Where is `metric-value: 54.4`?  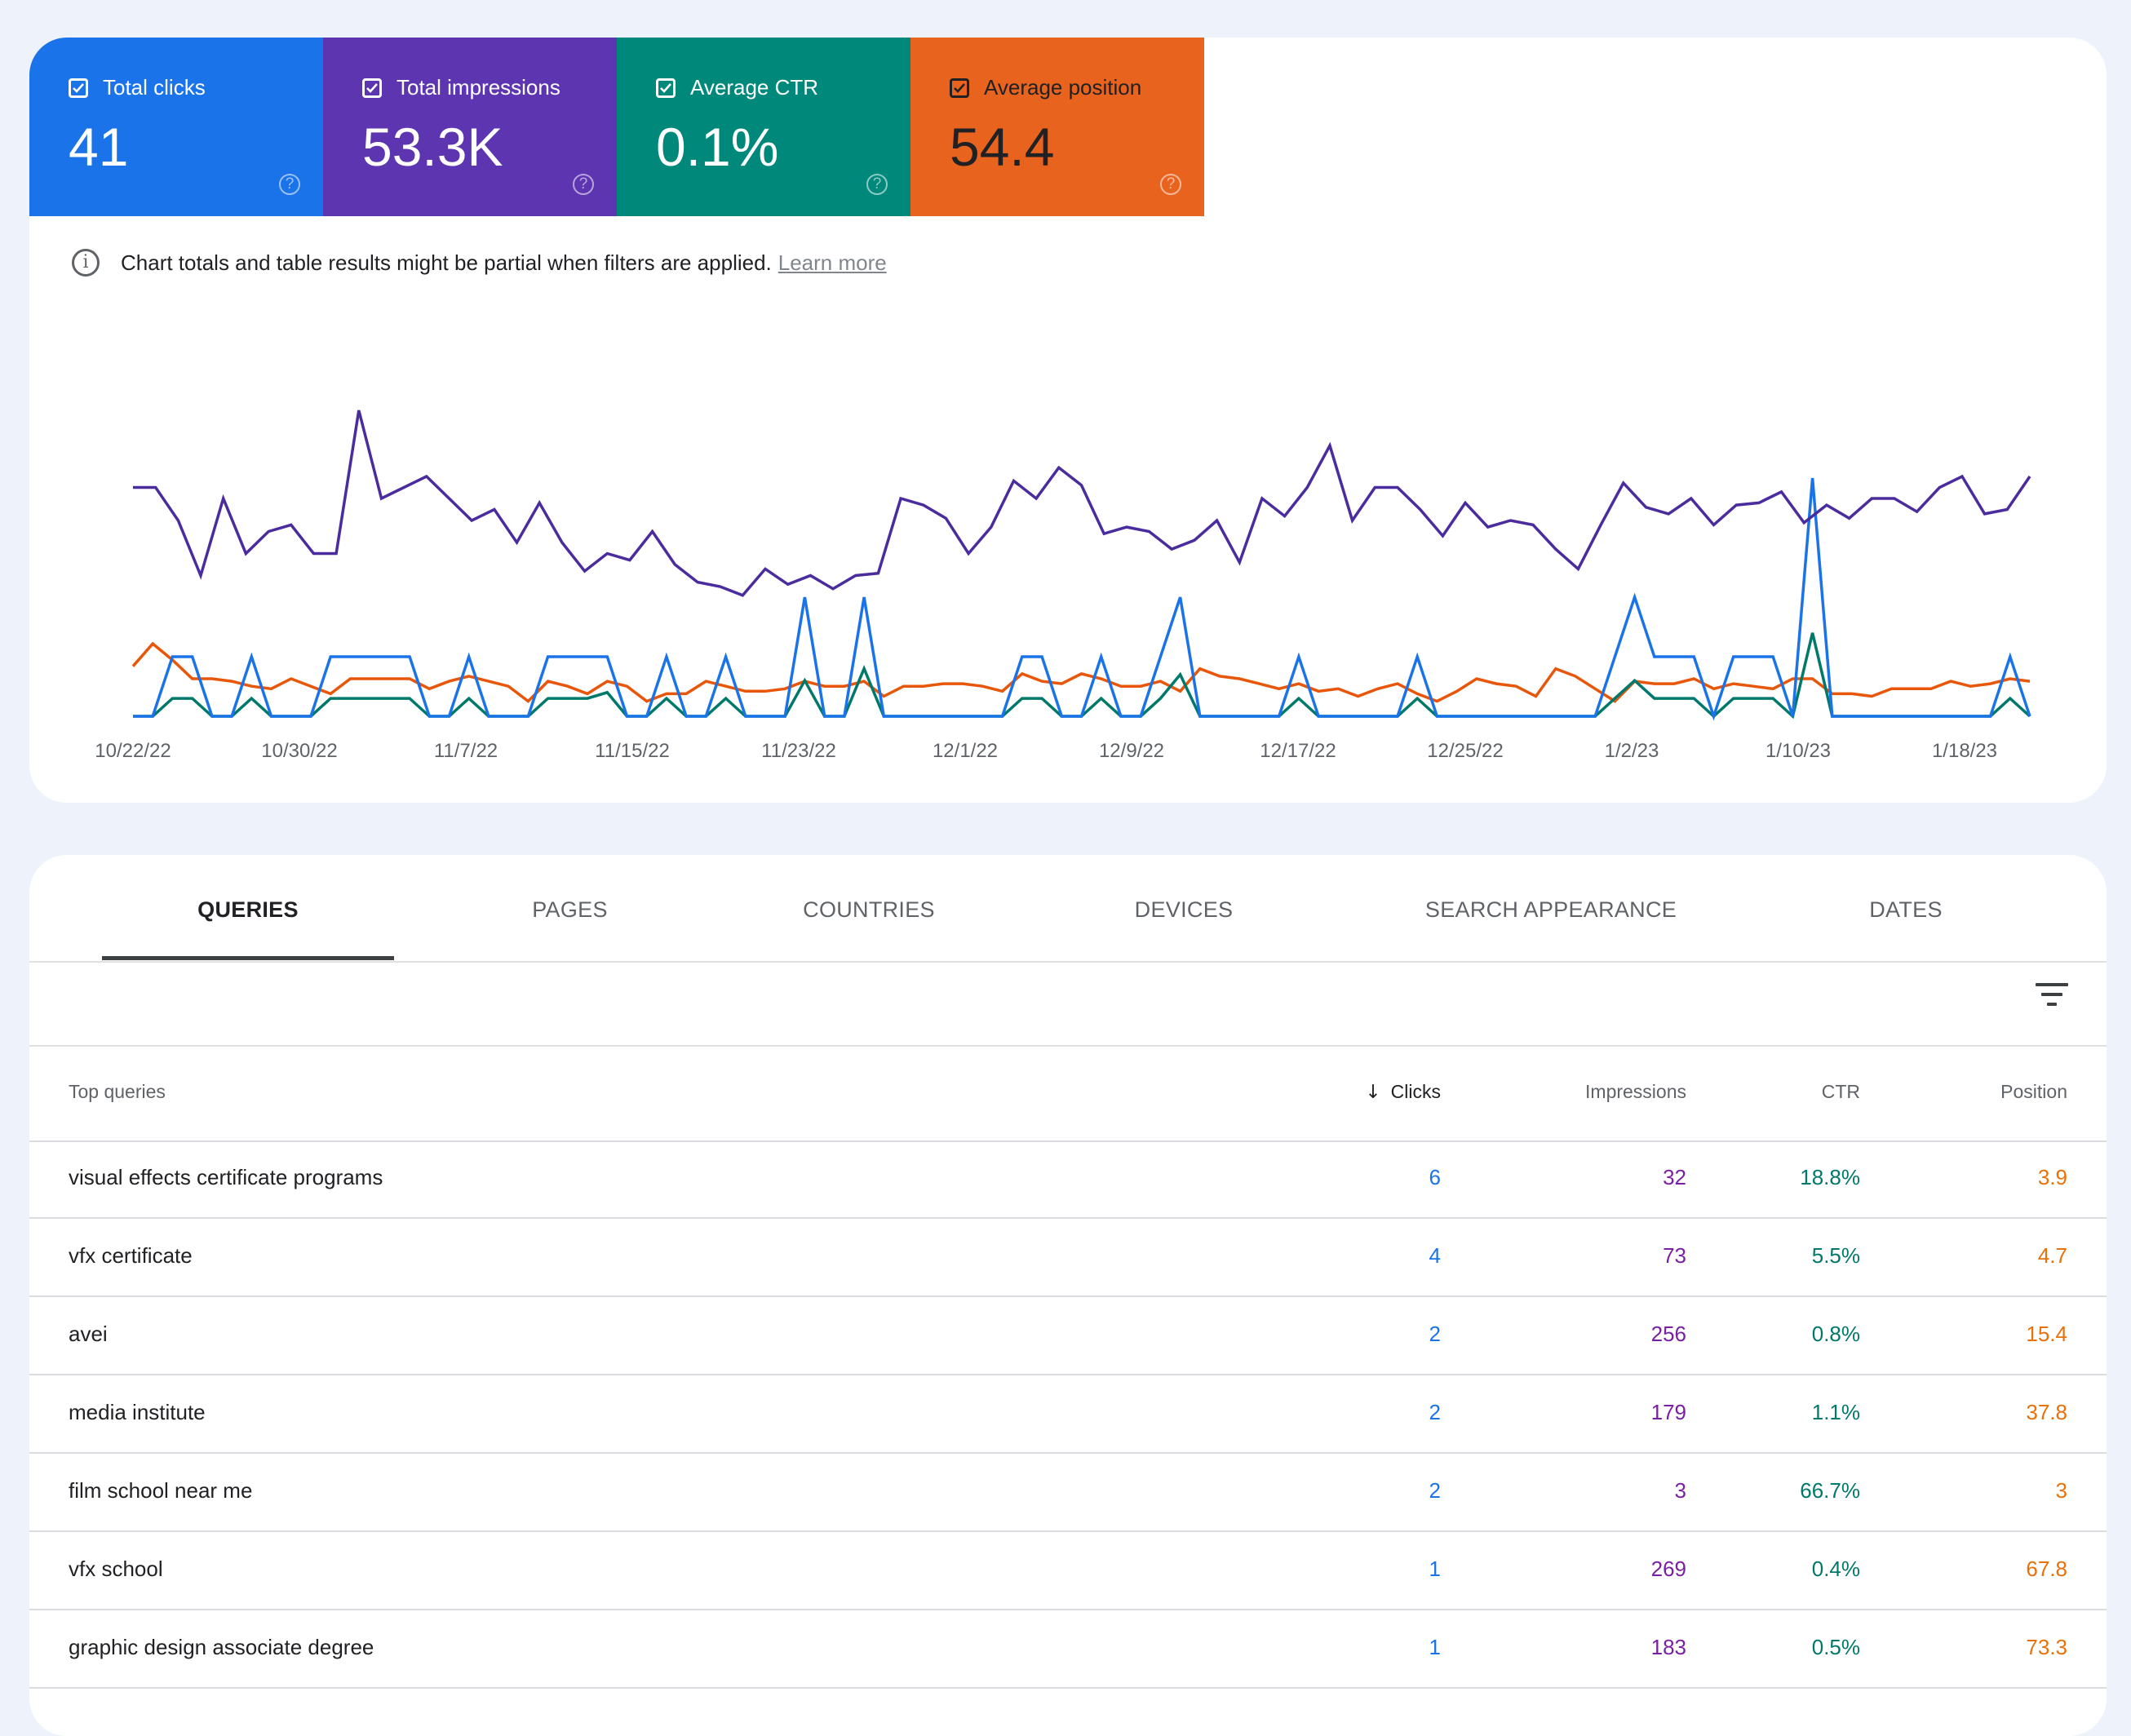
metric-value: 54.4 is located at coordinates (1002, 147).